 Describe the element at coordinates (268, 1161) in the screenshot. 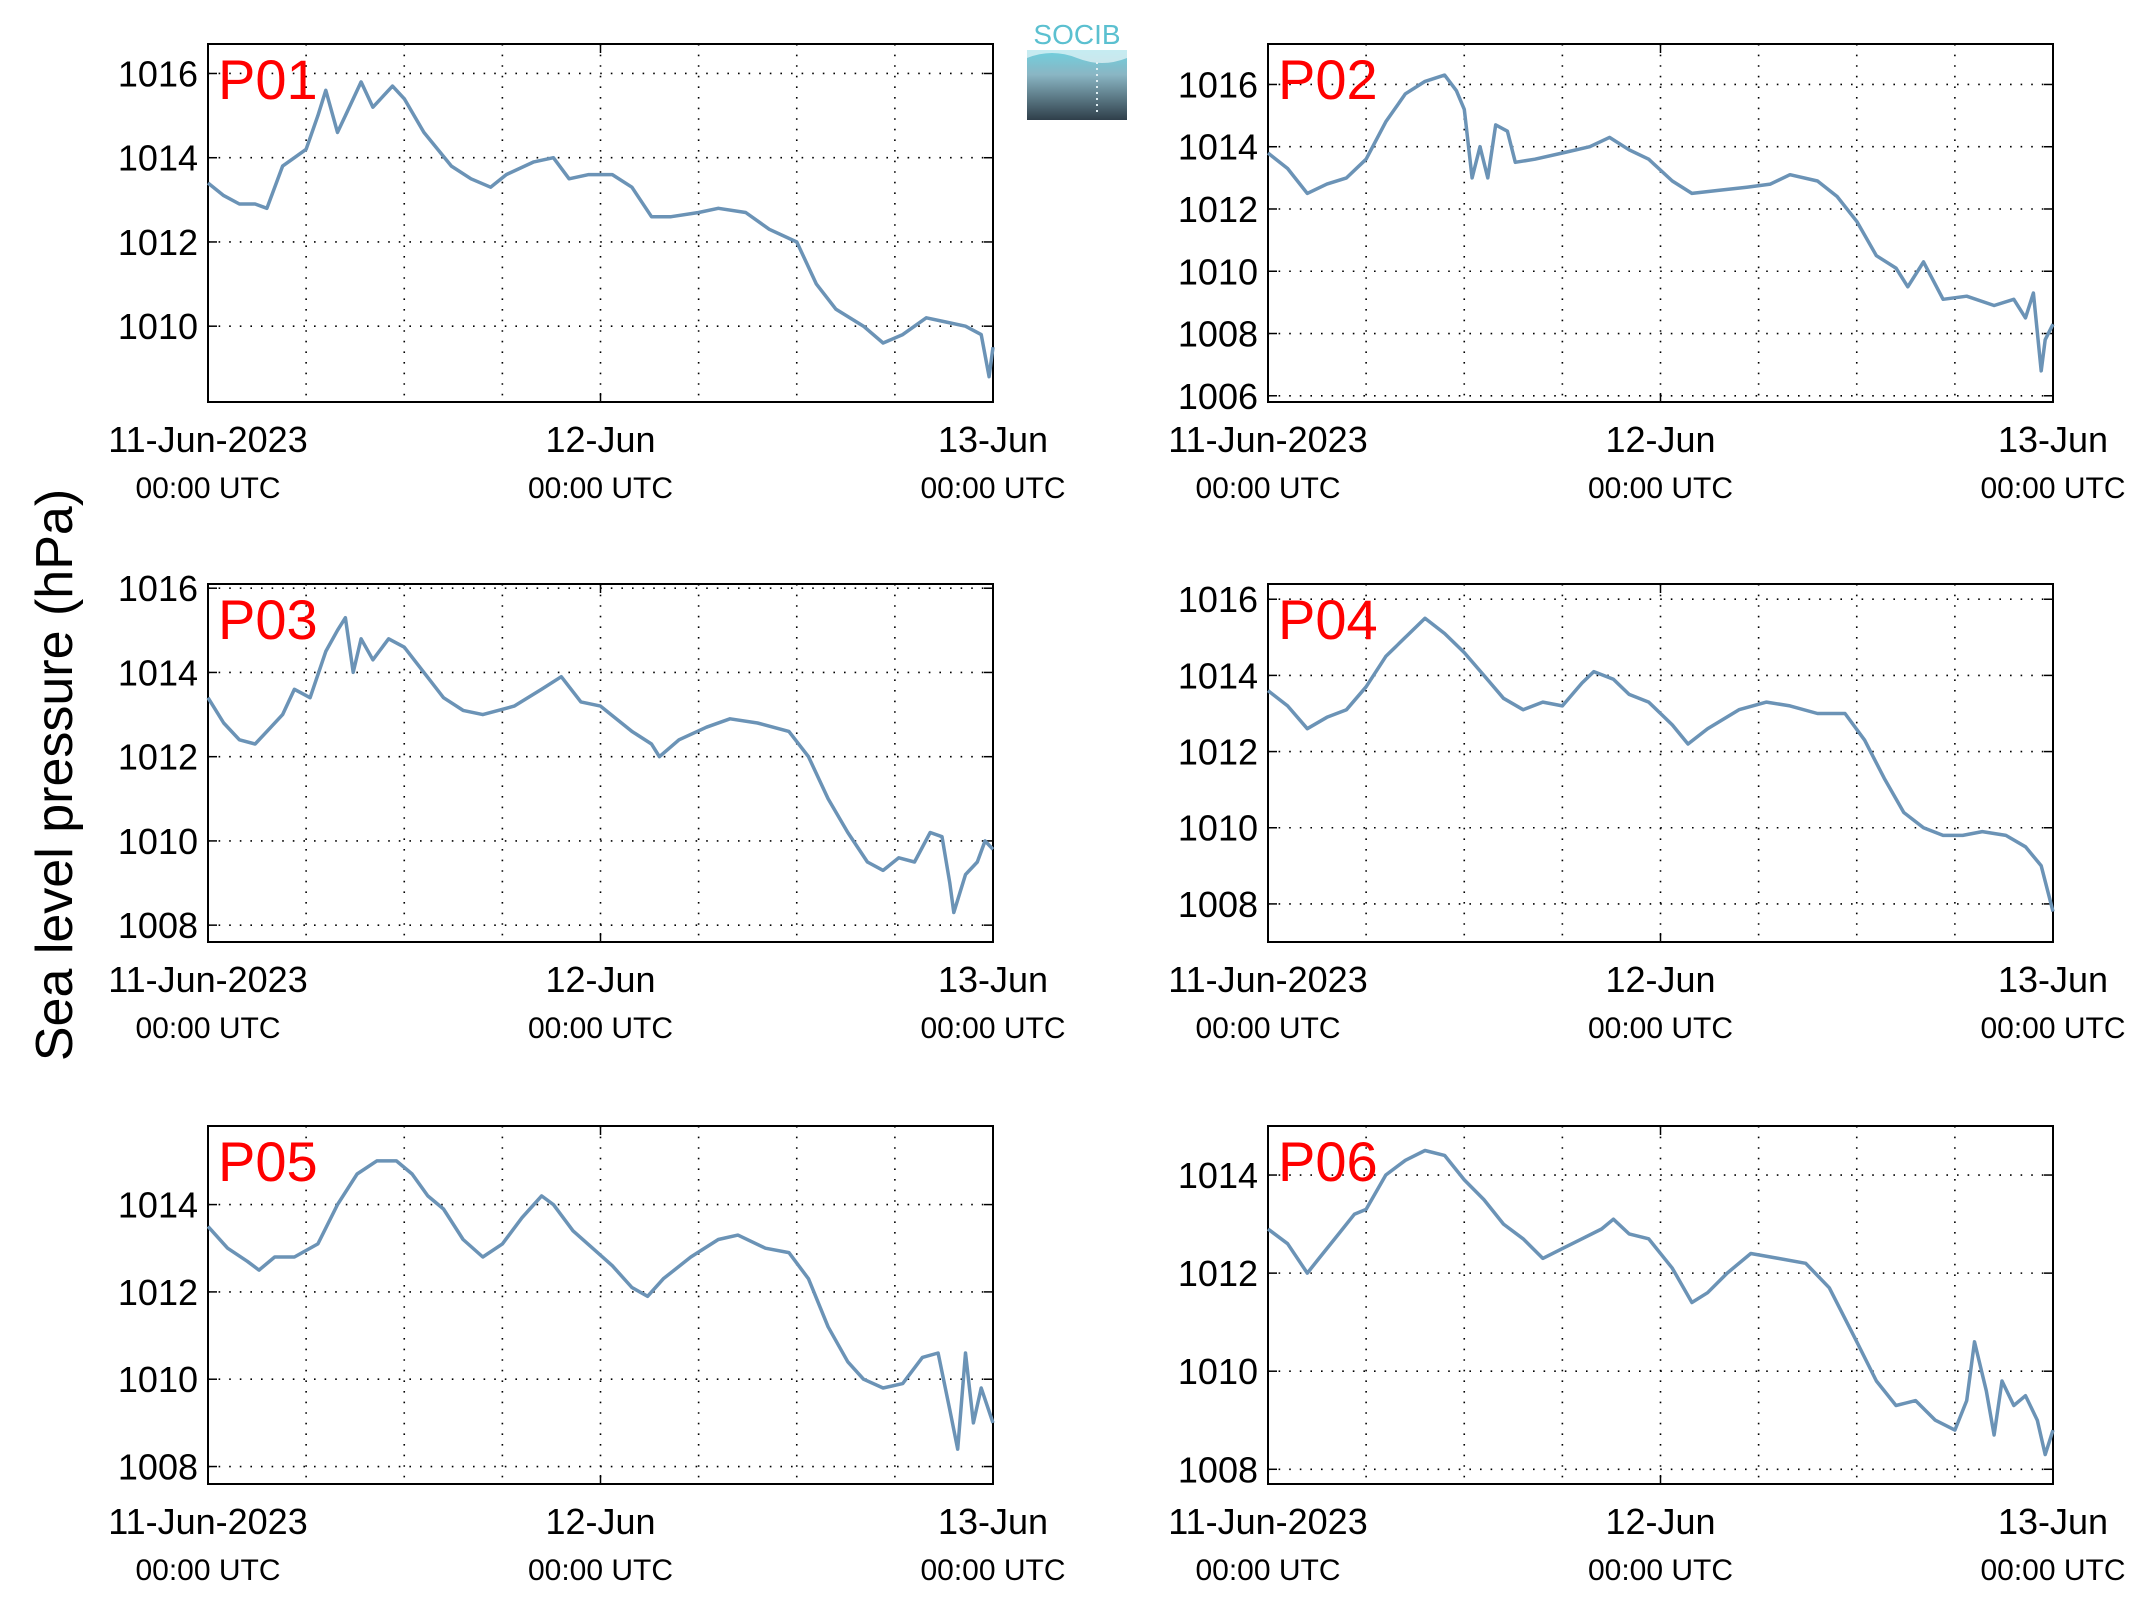

I see `panel-label: P05` at that location.